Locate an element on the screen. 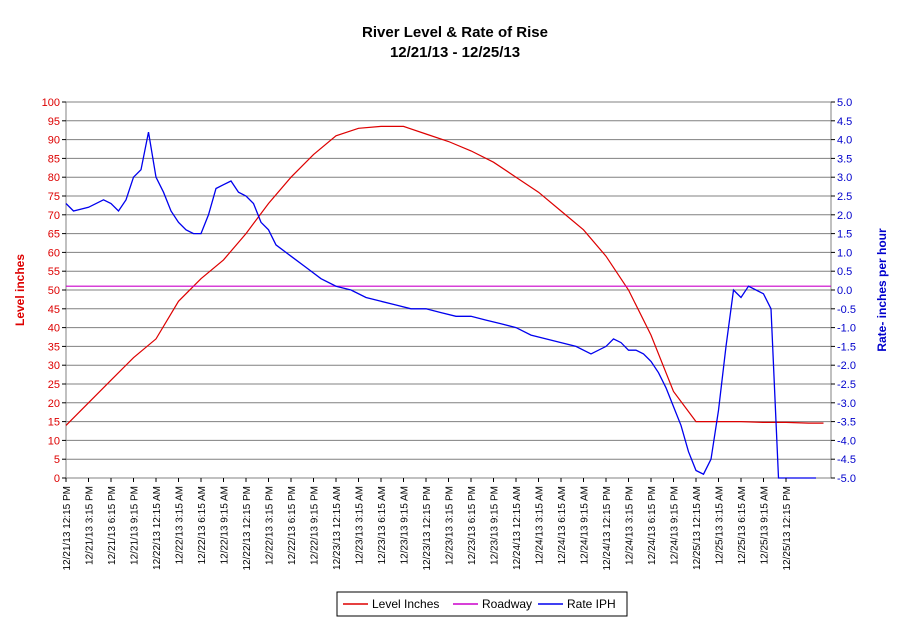 This screenshot has width=911, height=623. x-tick-label: 12/24/13 12:15 PM is located at coordinates (607, 528).